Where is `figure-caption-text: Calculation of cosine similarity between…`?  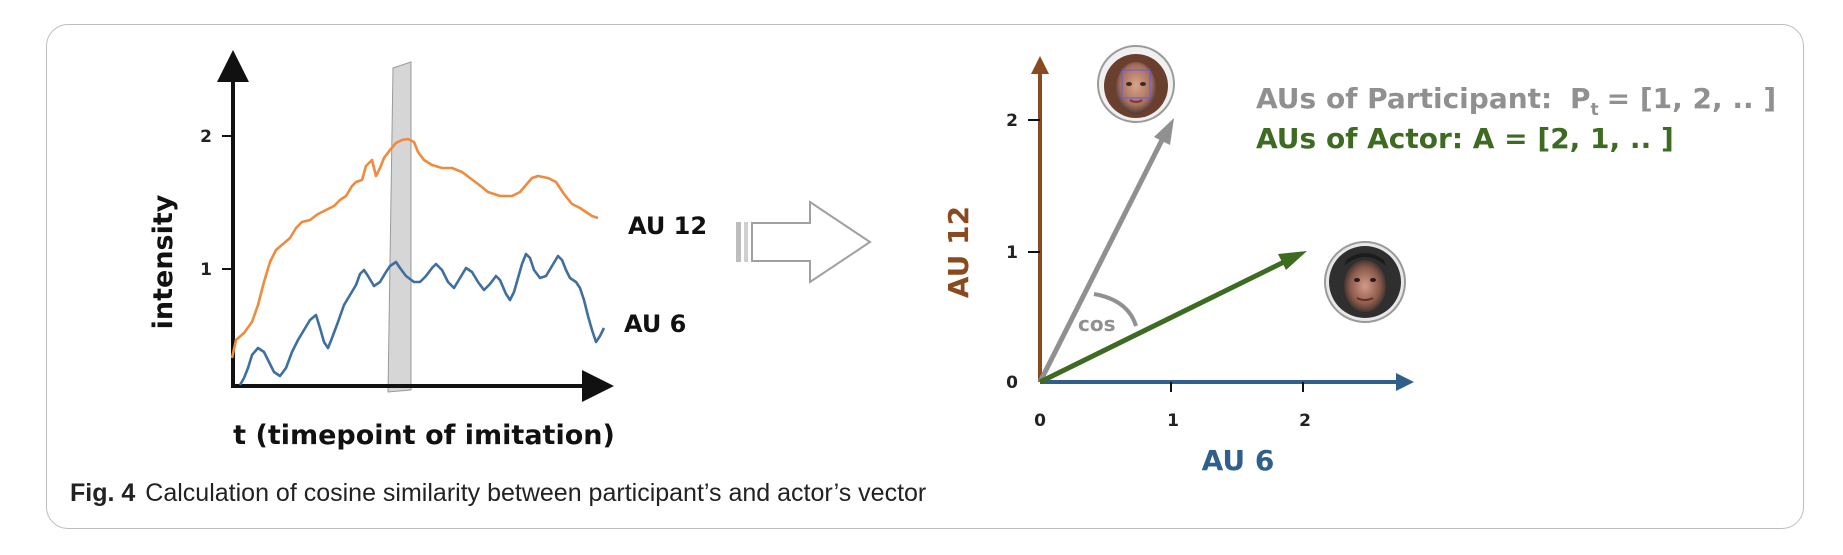 figure-caption-text: Calculation of cosine similarity between… is located at coordinates (536, 493).